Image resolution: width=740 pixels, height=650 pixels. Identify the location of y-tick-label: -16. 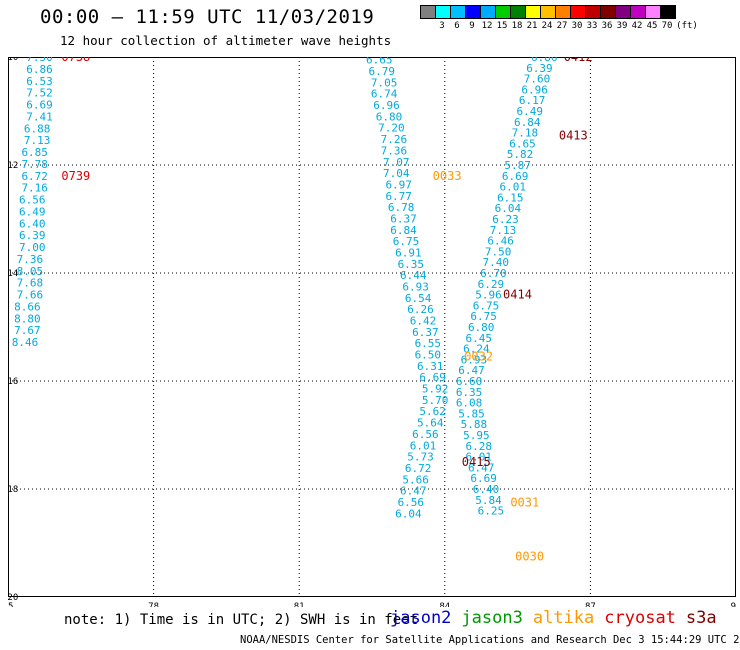
(13, 382).